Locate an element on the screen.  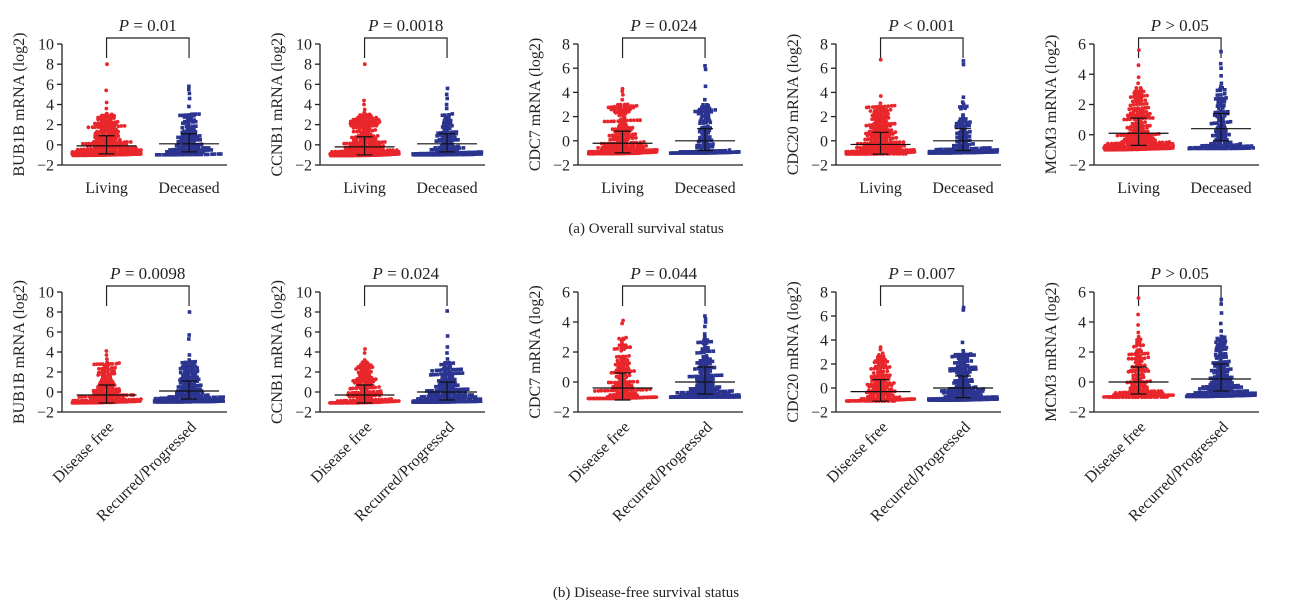
y-tick-label: 10 is located at coordinates (304, 45).